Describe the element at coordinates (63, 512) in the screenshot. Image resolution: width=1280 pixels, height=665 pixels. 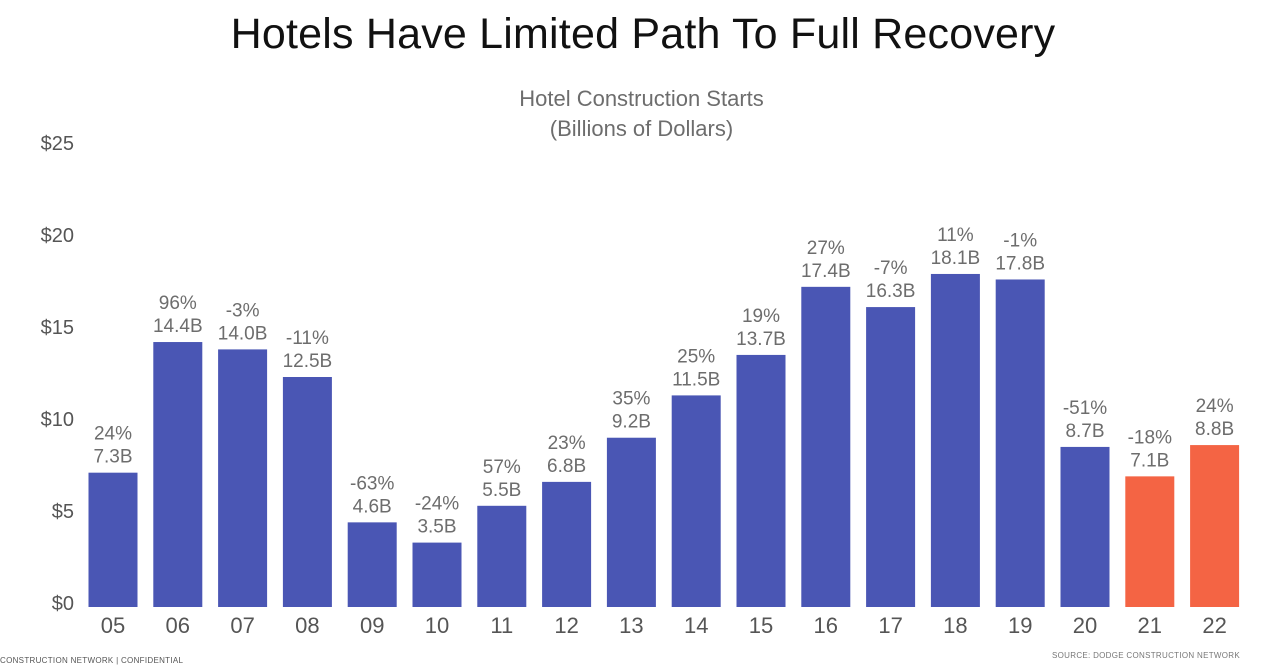
I see `y-tick-label: $5` at that location.